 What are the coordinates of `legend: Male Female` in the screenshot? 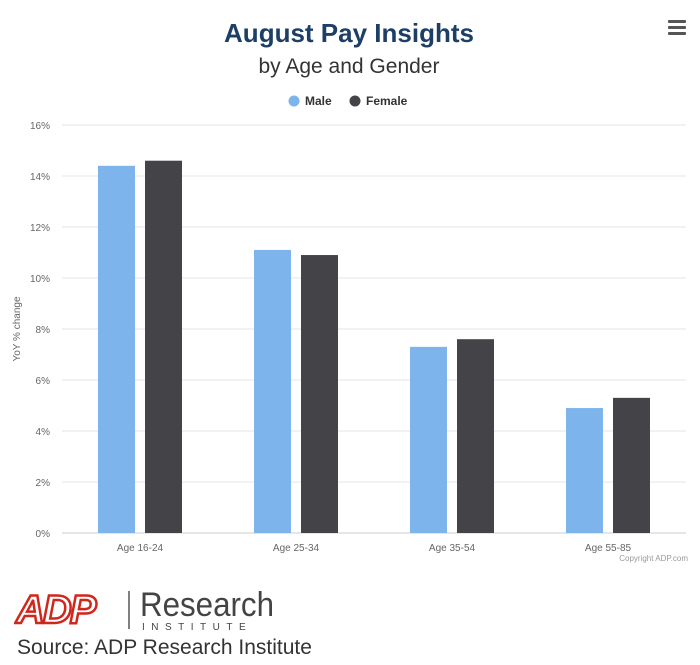 It's located at (348, 101).